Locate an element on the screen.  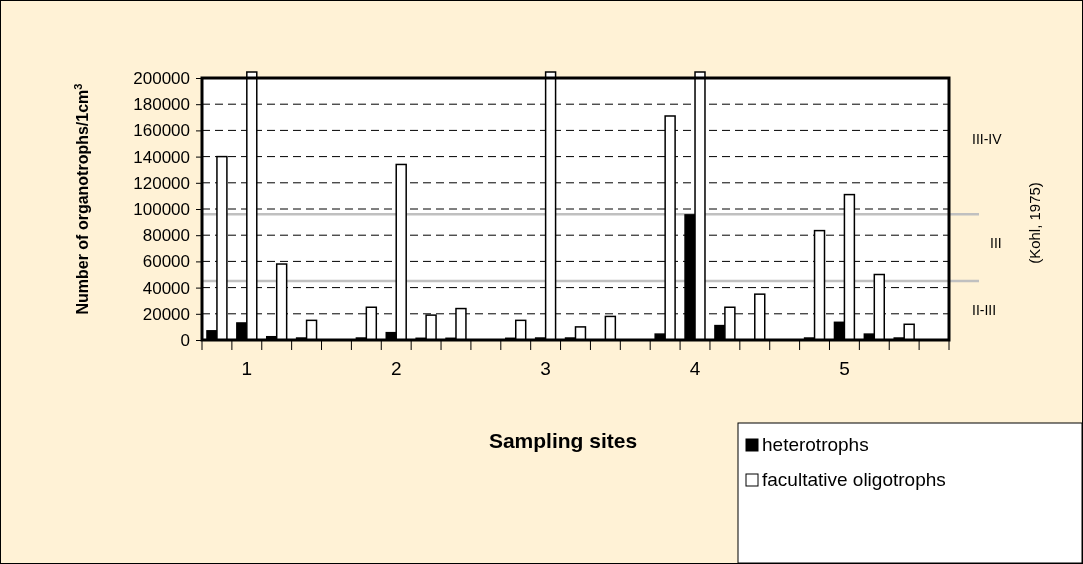
legend-label: facultative oligotrophs is located at coordinates (854, 479).